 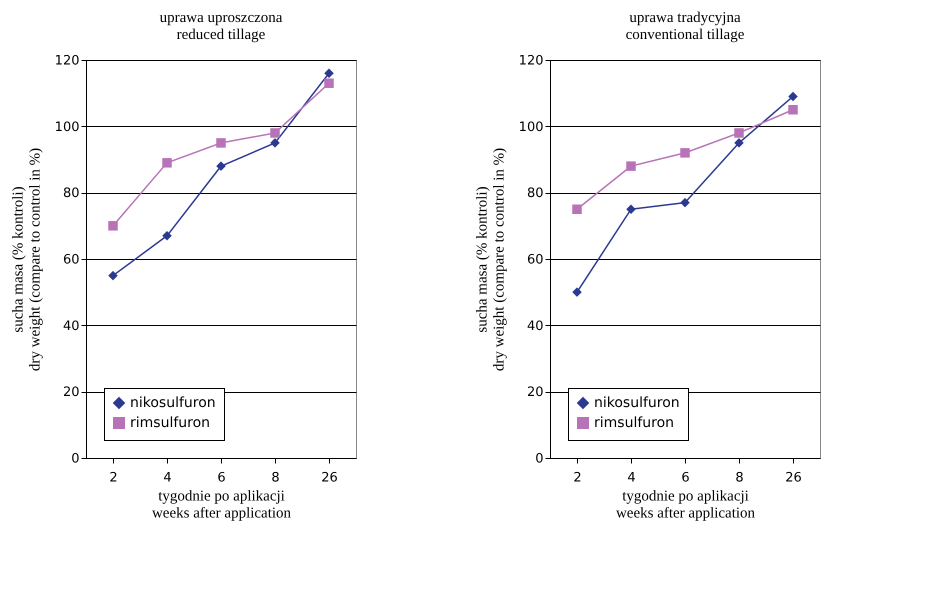 What do you see at coordinates (221, 26) in the screenshot?
I see `chart-title: uprawa uproszczona reduced tillage` at bounding box center [221, 26].